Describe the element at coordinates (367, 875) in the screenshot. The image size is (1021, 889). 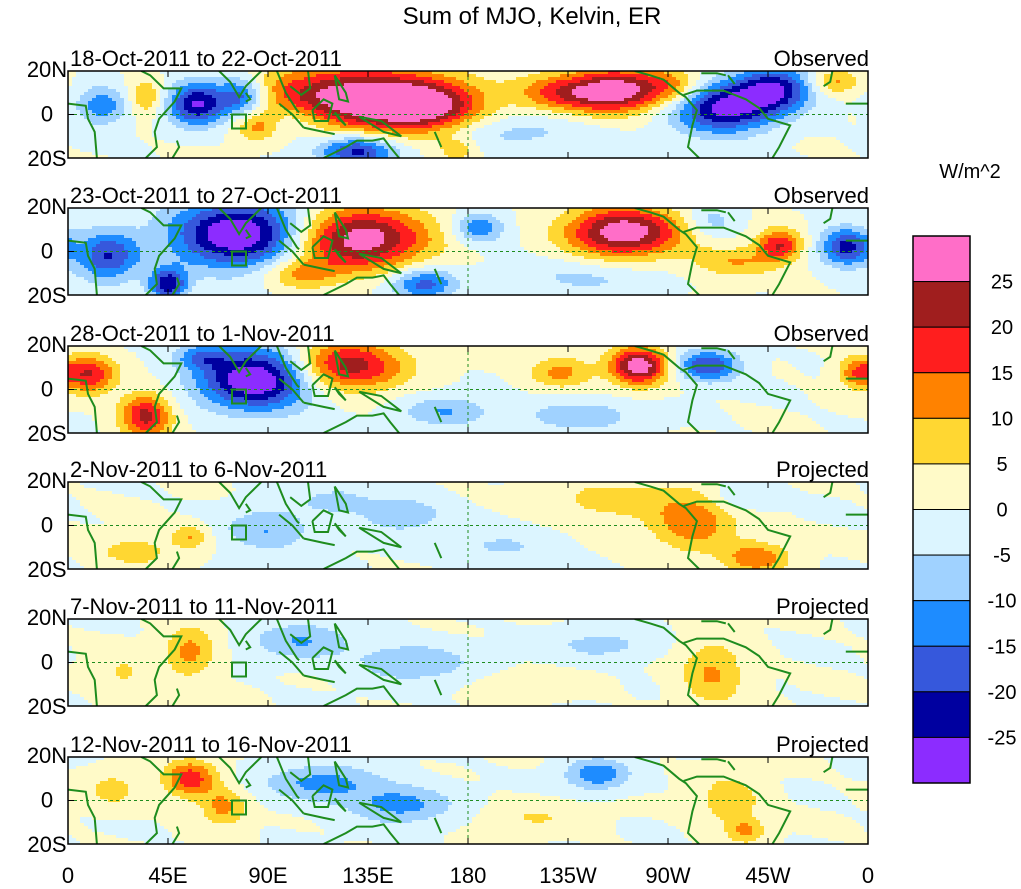
I see `x-tick-label: 135E` at that location.